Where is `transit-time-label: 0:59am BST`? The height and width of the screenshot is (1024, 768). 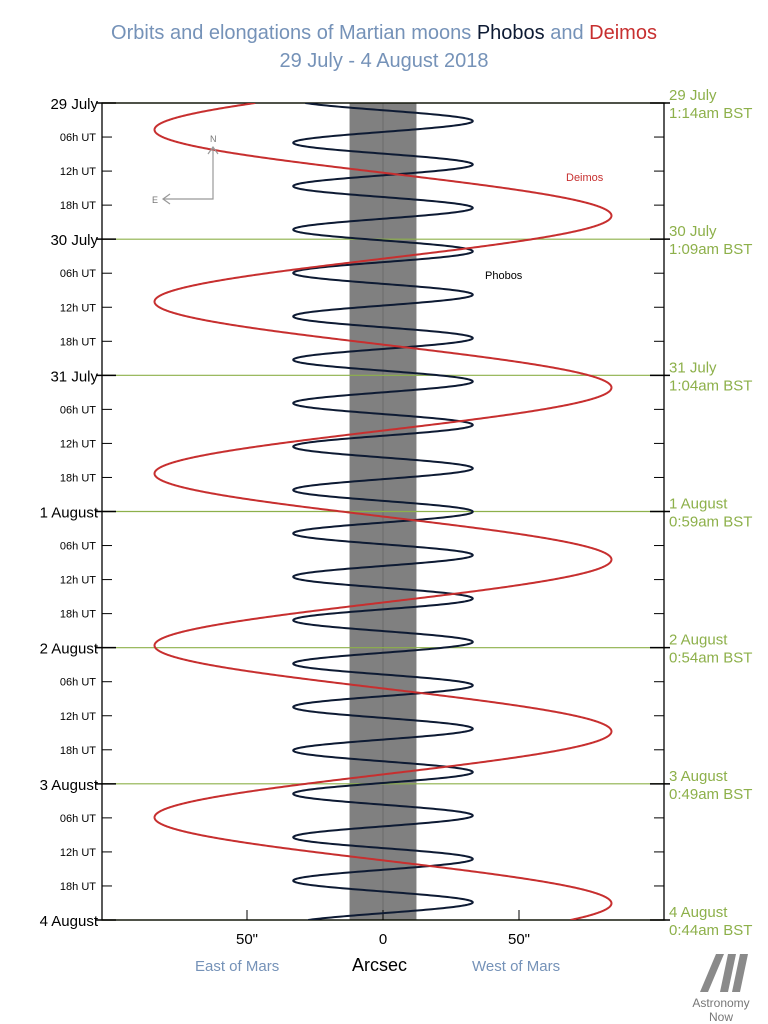
transit-time-label: 0:59am BST is located at coordinates (710, 522).